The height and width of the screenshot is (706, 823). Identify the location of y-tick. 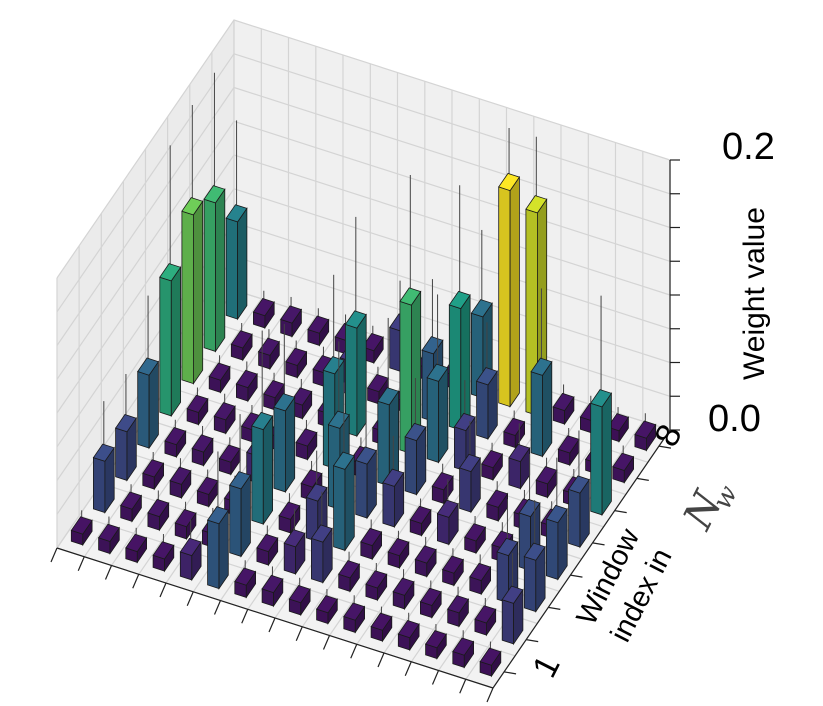
(554, 608).